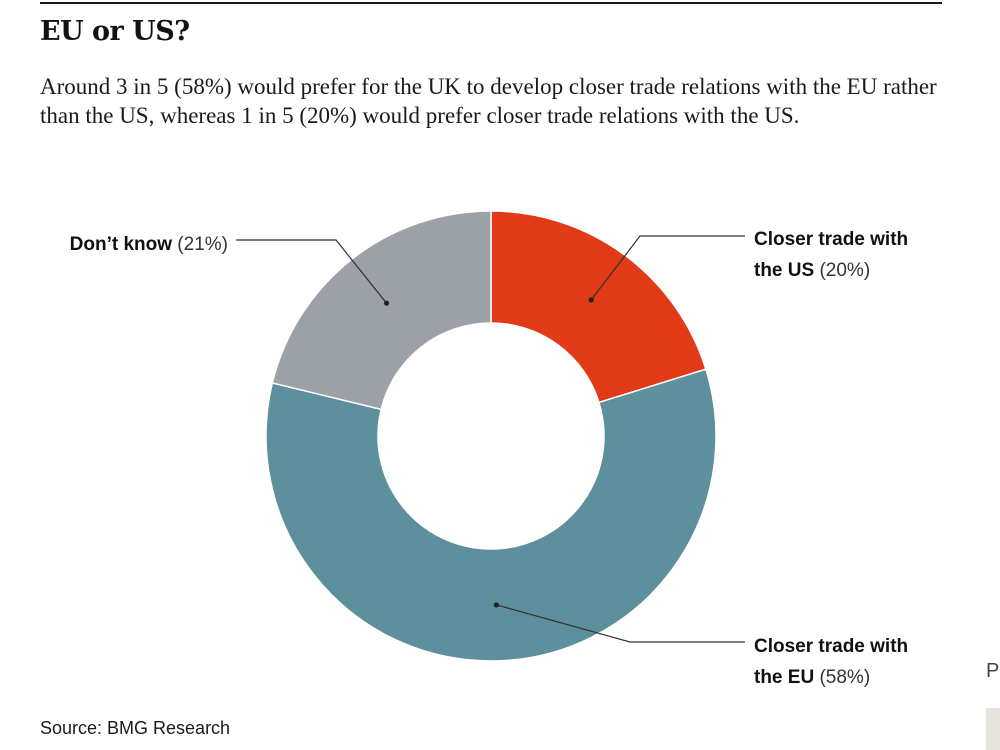 This screenshot has height=750, width=1000. I want to click on slice-label-value: (58%), so click(842, 677).